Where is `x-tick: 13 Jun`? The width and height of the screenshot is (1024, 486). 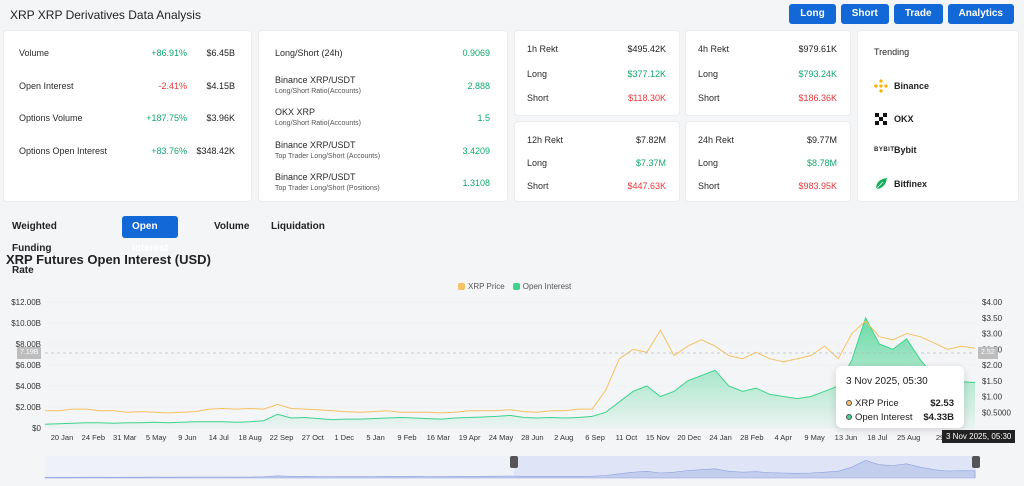 x-tick: 13 Jun is located at coordinates (846, 437).